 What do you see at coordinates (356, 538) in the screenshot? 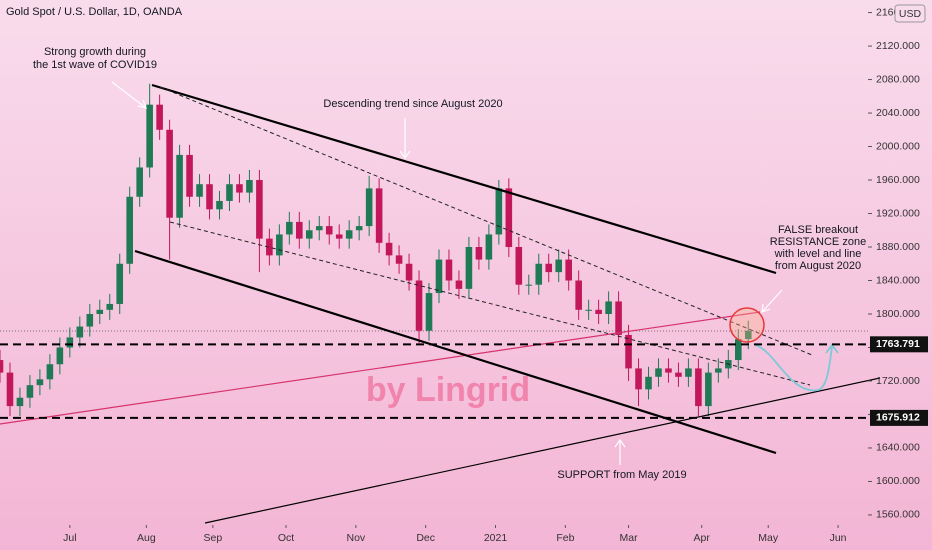
I see `x-tick-label: Nov` at bounding box center [356, 538].